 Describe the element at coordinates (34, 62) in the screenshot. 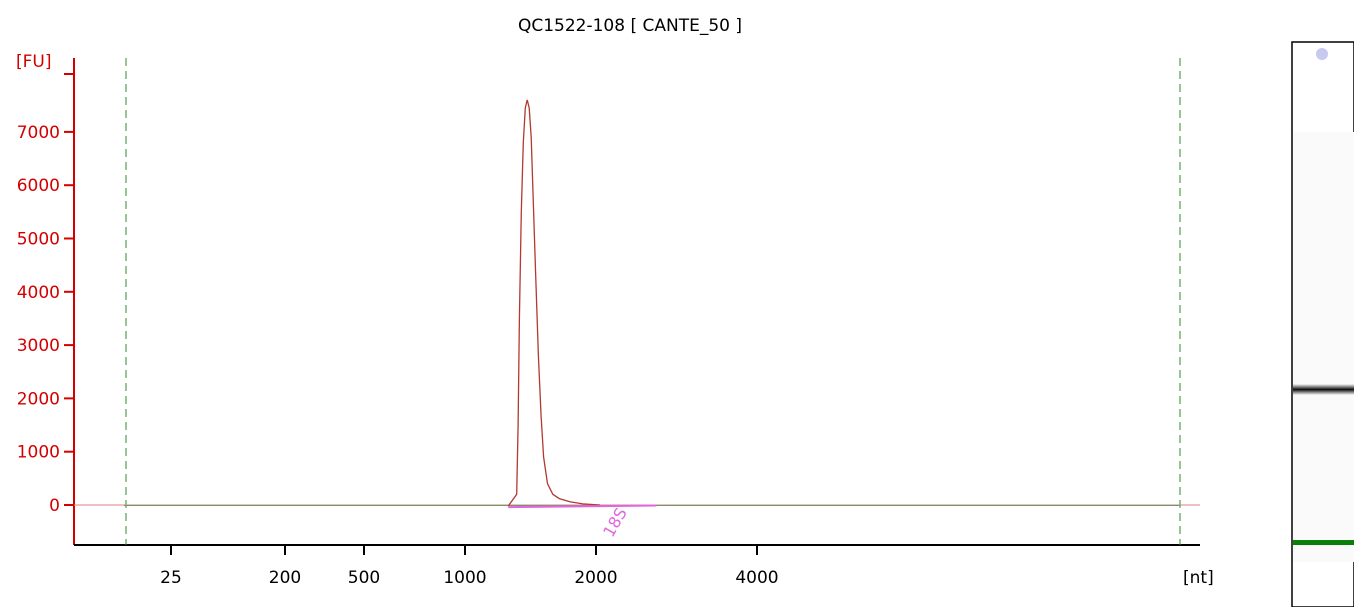

I see `y-axis-label: [FU]` at that location.